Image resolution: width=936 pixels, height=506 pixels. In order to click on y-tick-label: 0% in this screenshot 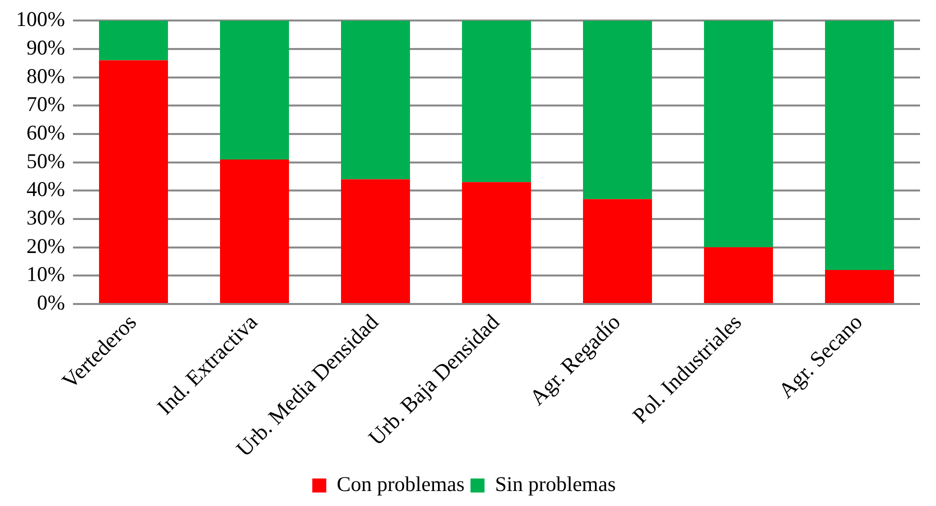, I will do `click(50, 302)`.